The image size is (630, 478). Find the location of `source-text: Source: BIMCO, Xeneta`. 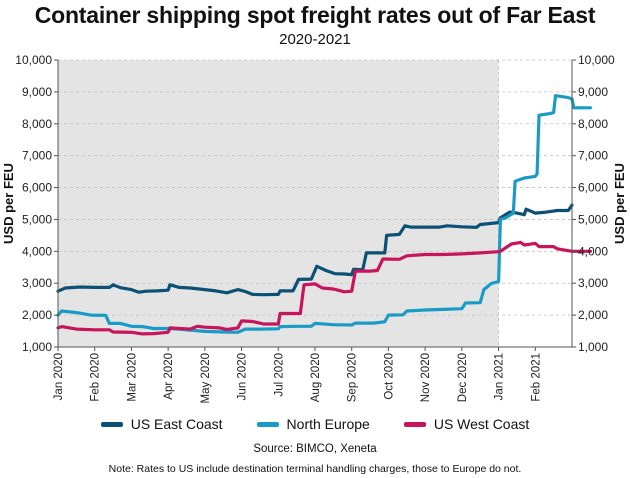

source-text: Source: BIMCO, Xeneta is located at coordinates (315, 449).